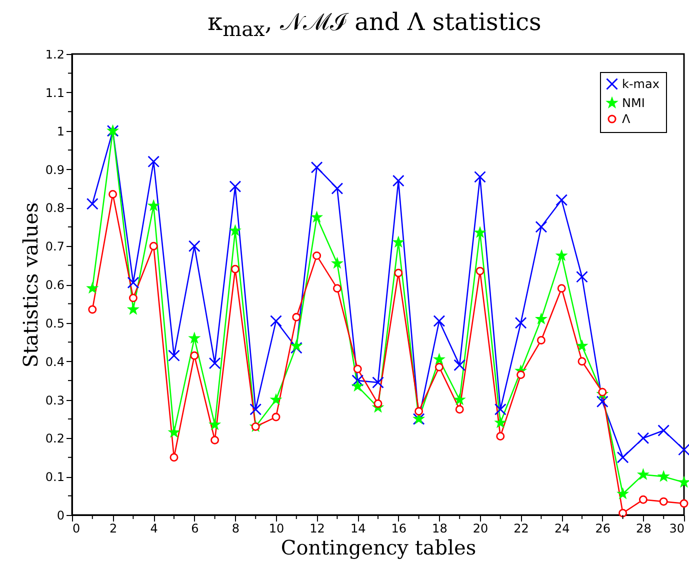  Describe the element at coordinates (480, 529) in the screenshot. I see `x-tick-label: 20` at that location.